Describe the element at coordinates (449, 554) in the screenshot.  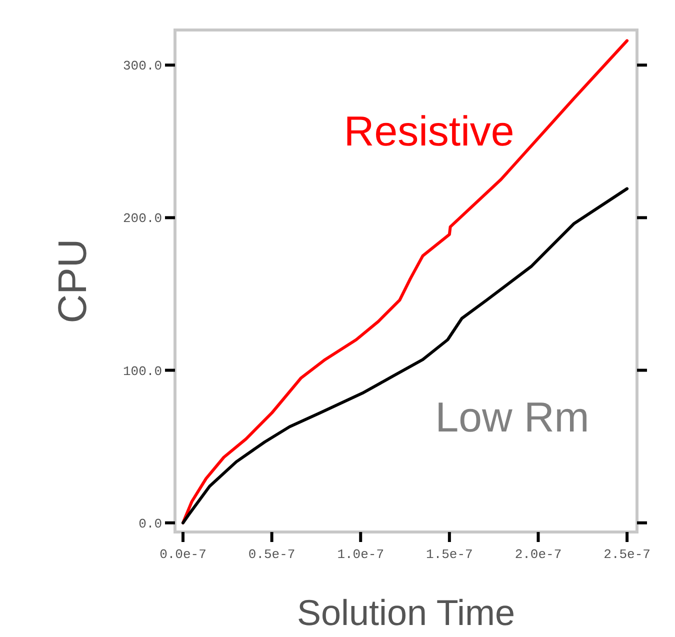
I see `x-tick-label: 1.5e-7` at that location.